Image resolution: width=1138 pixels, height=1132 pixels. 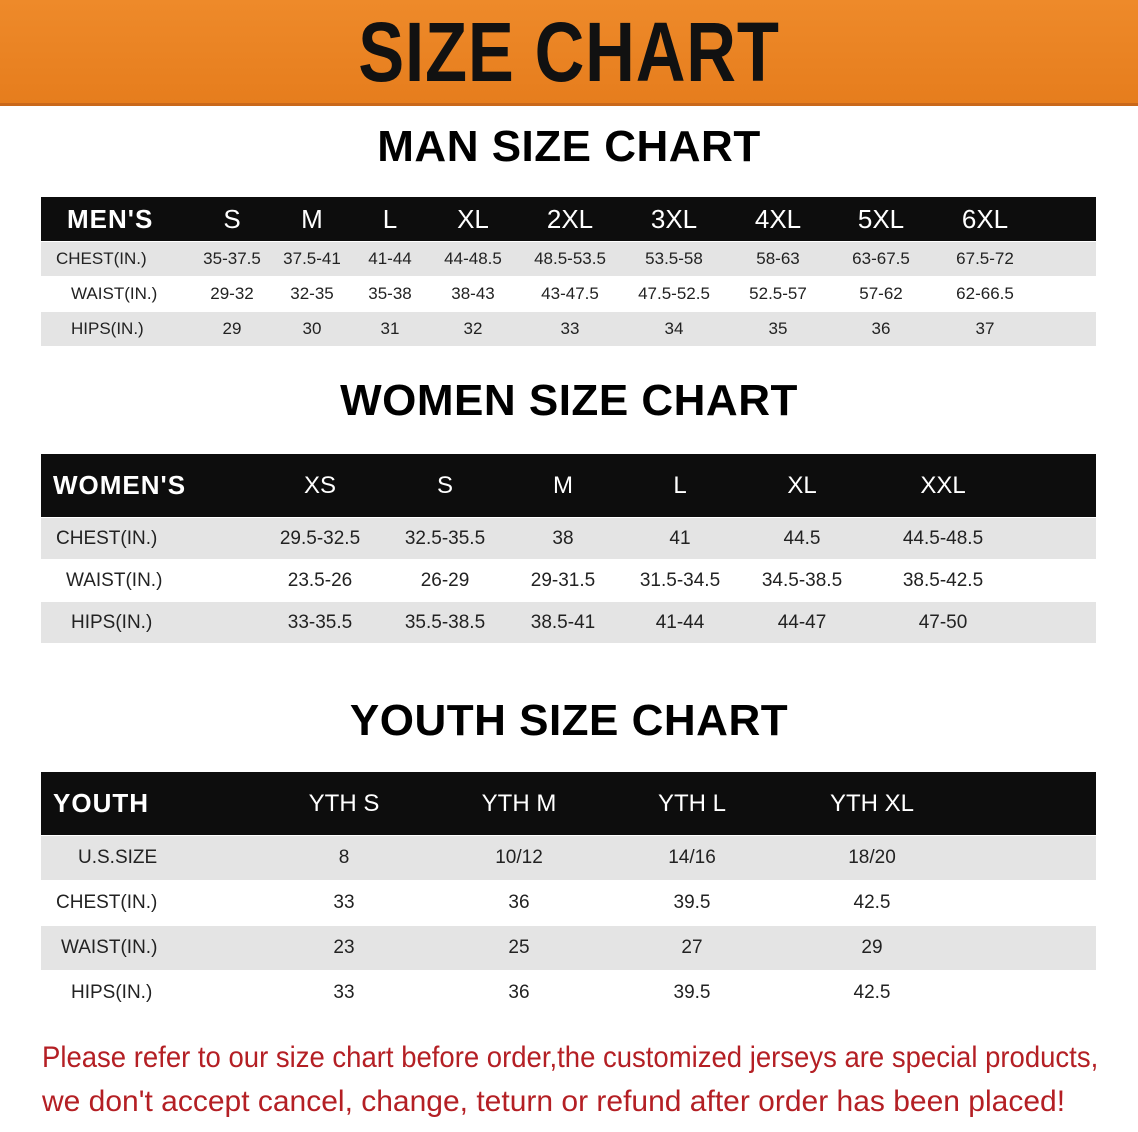 I want to click on size-header: XS, so click(x=320, y=485).